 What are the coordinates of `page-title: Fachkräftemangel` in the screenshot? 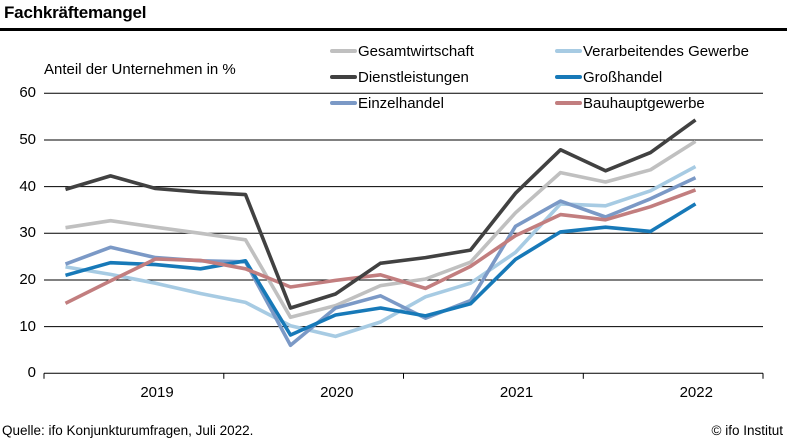 It's located at (75, 12).